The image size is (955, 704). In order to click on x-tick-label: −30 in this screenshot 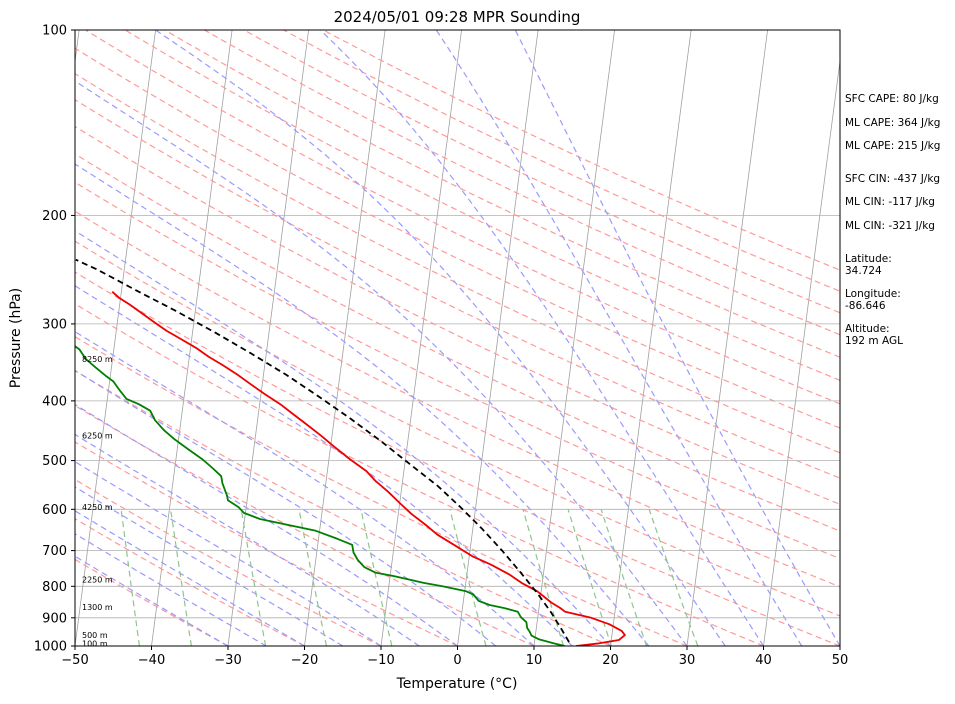, I will do `click(227, 660)`.